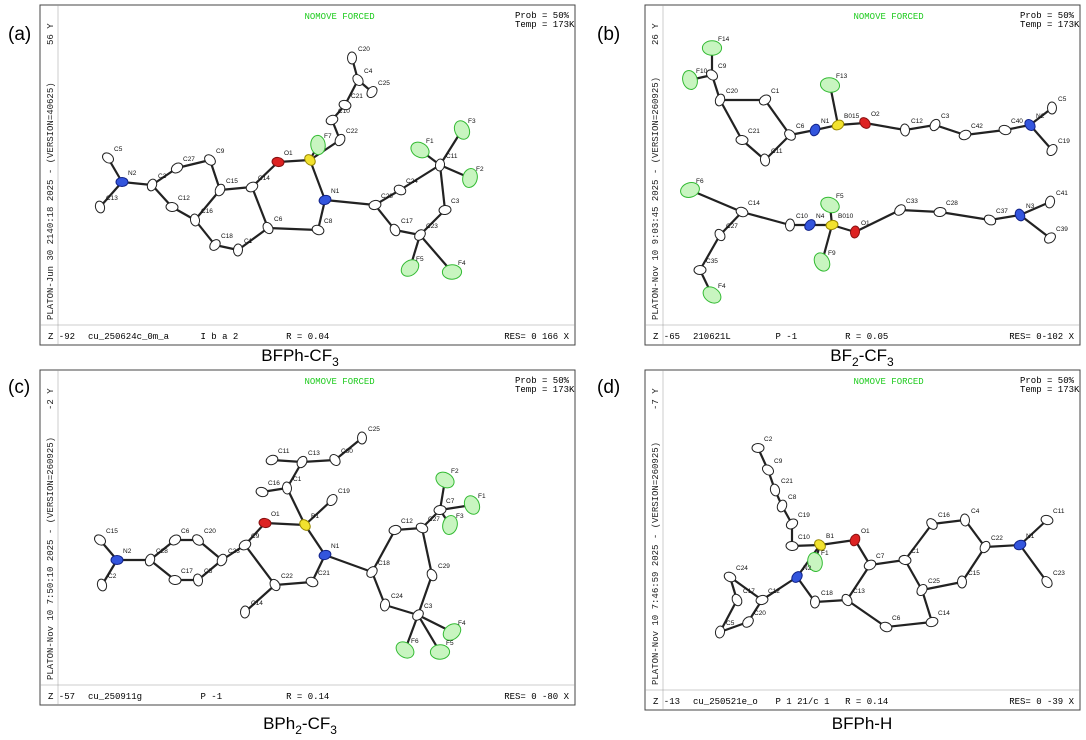 This screenshot has height=740, width=1086. I want to click on caption-text: BFPh-H, so click(862, 723).